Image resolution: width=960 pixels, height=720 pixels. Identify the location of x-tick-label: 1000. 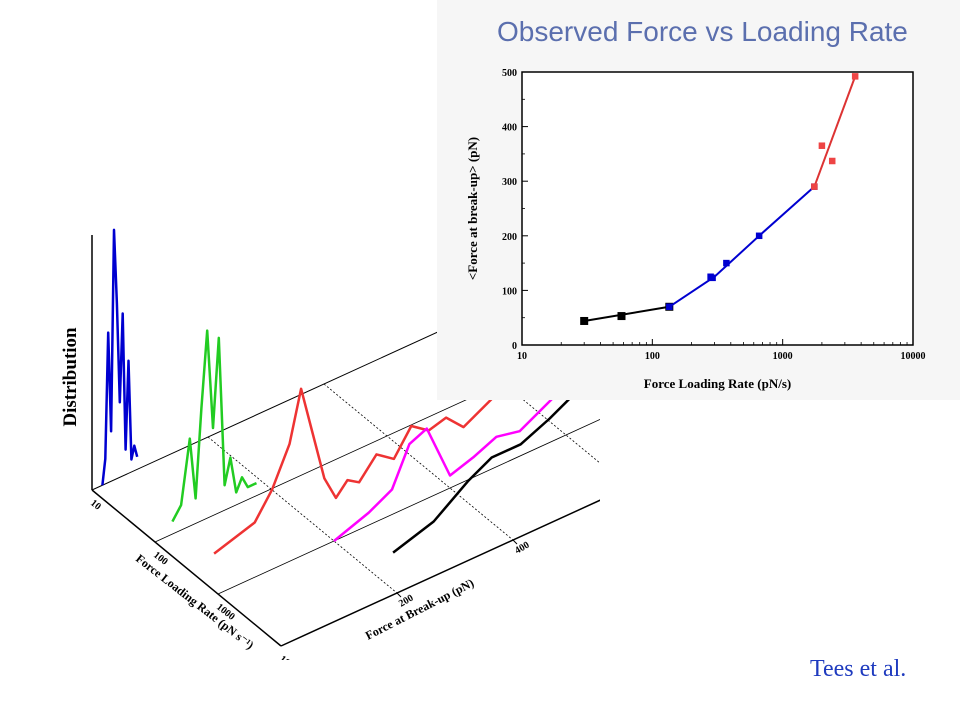
(783, 356).